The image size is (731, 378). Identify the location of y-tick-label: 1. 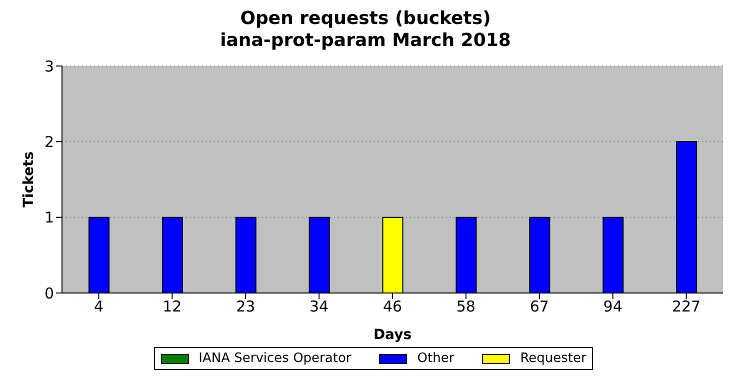
(49, 217).